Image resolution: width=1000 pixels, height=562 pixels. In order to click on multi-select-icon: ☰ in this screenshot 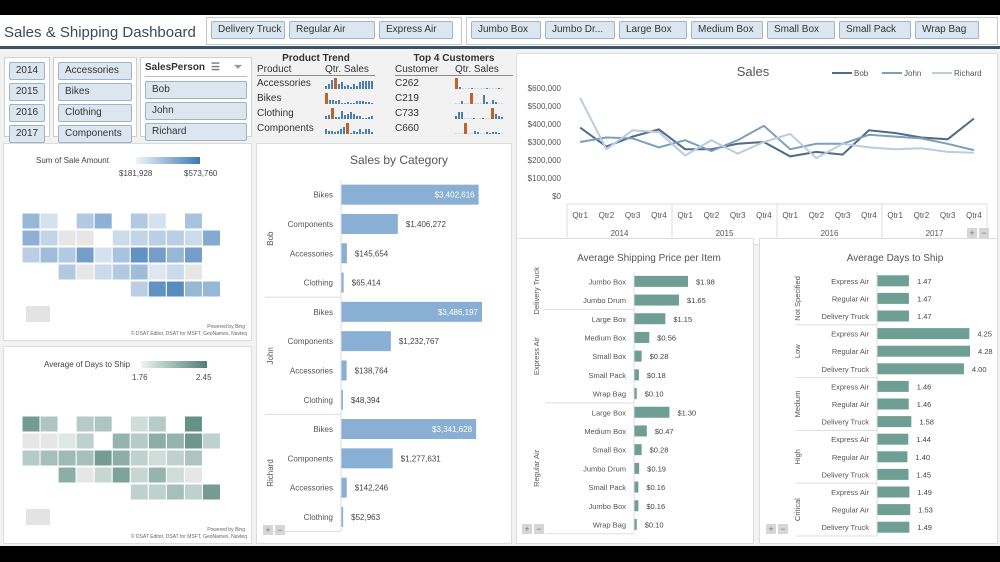, I will do `click(216, 67)`.